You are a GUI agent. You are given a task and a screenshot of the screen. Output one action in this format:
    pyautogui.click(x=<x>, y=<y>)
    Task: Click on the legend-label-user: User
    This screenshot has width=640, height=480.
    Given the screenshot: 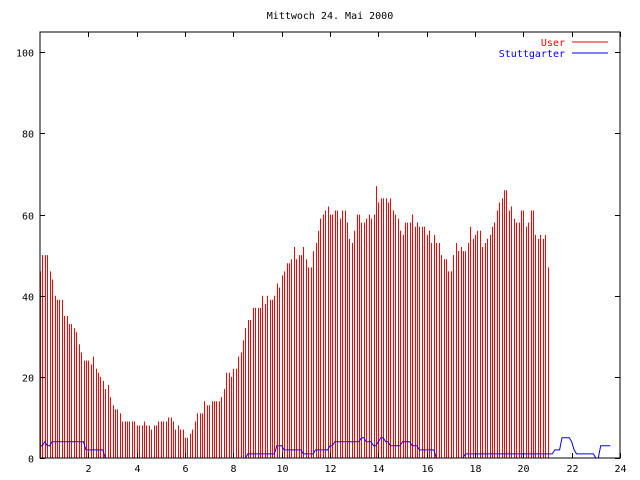 What is the action you would take?
    pyautogui.click(x=553, y=43)
    